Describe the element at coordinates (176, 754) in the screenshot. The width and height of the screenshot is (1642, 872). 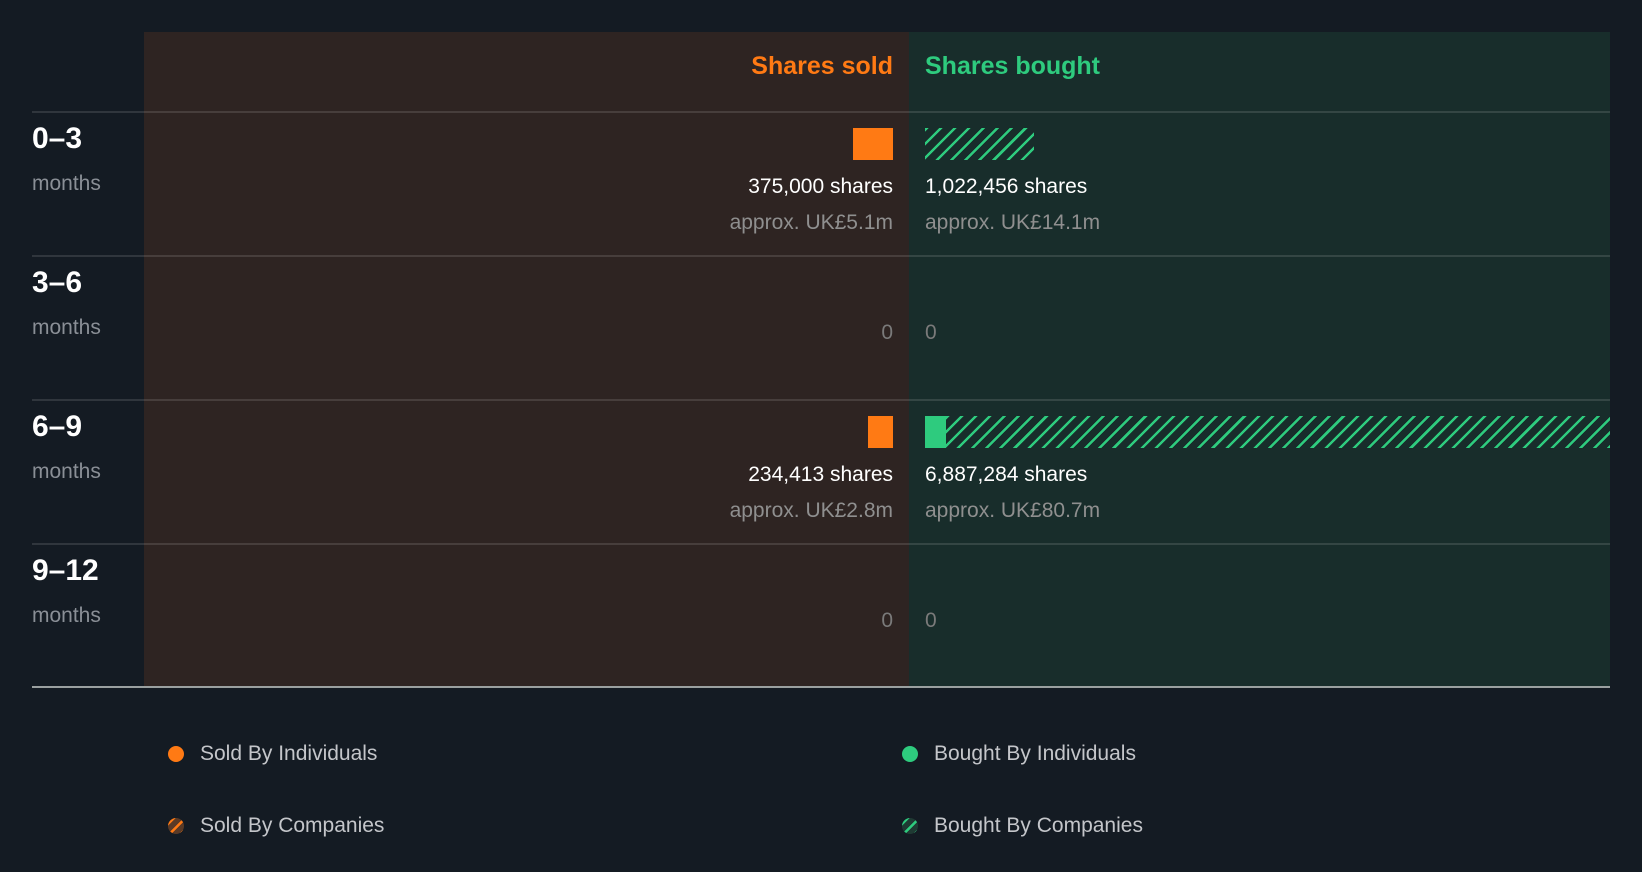
I see `orange-dot-icon` at that location.